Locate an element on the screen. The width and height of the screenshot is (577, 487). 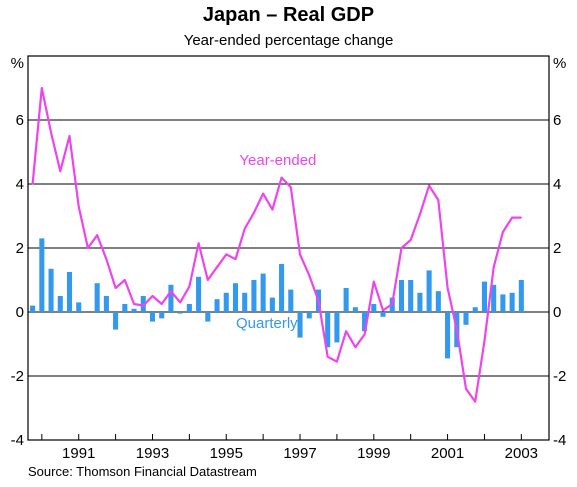
chart-subtitle: Year-ended percentage change is located at coordinates (288, 40).